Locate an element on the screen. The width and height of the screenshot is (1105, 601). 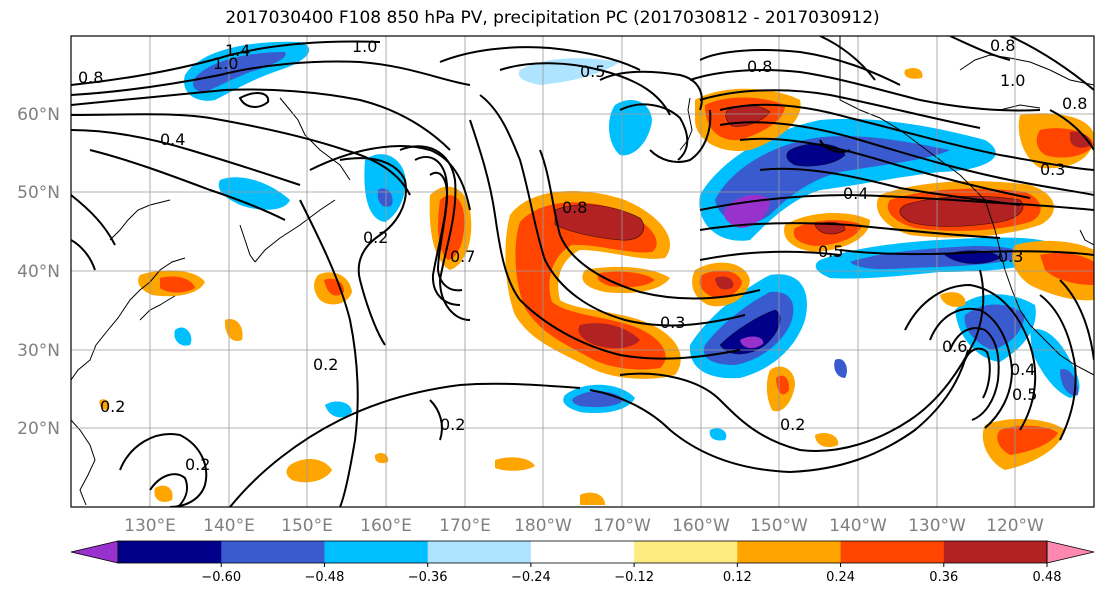
colorbar-outline is located at coordinates (582, 552).